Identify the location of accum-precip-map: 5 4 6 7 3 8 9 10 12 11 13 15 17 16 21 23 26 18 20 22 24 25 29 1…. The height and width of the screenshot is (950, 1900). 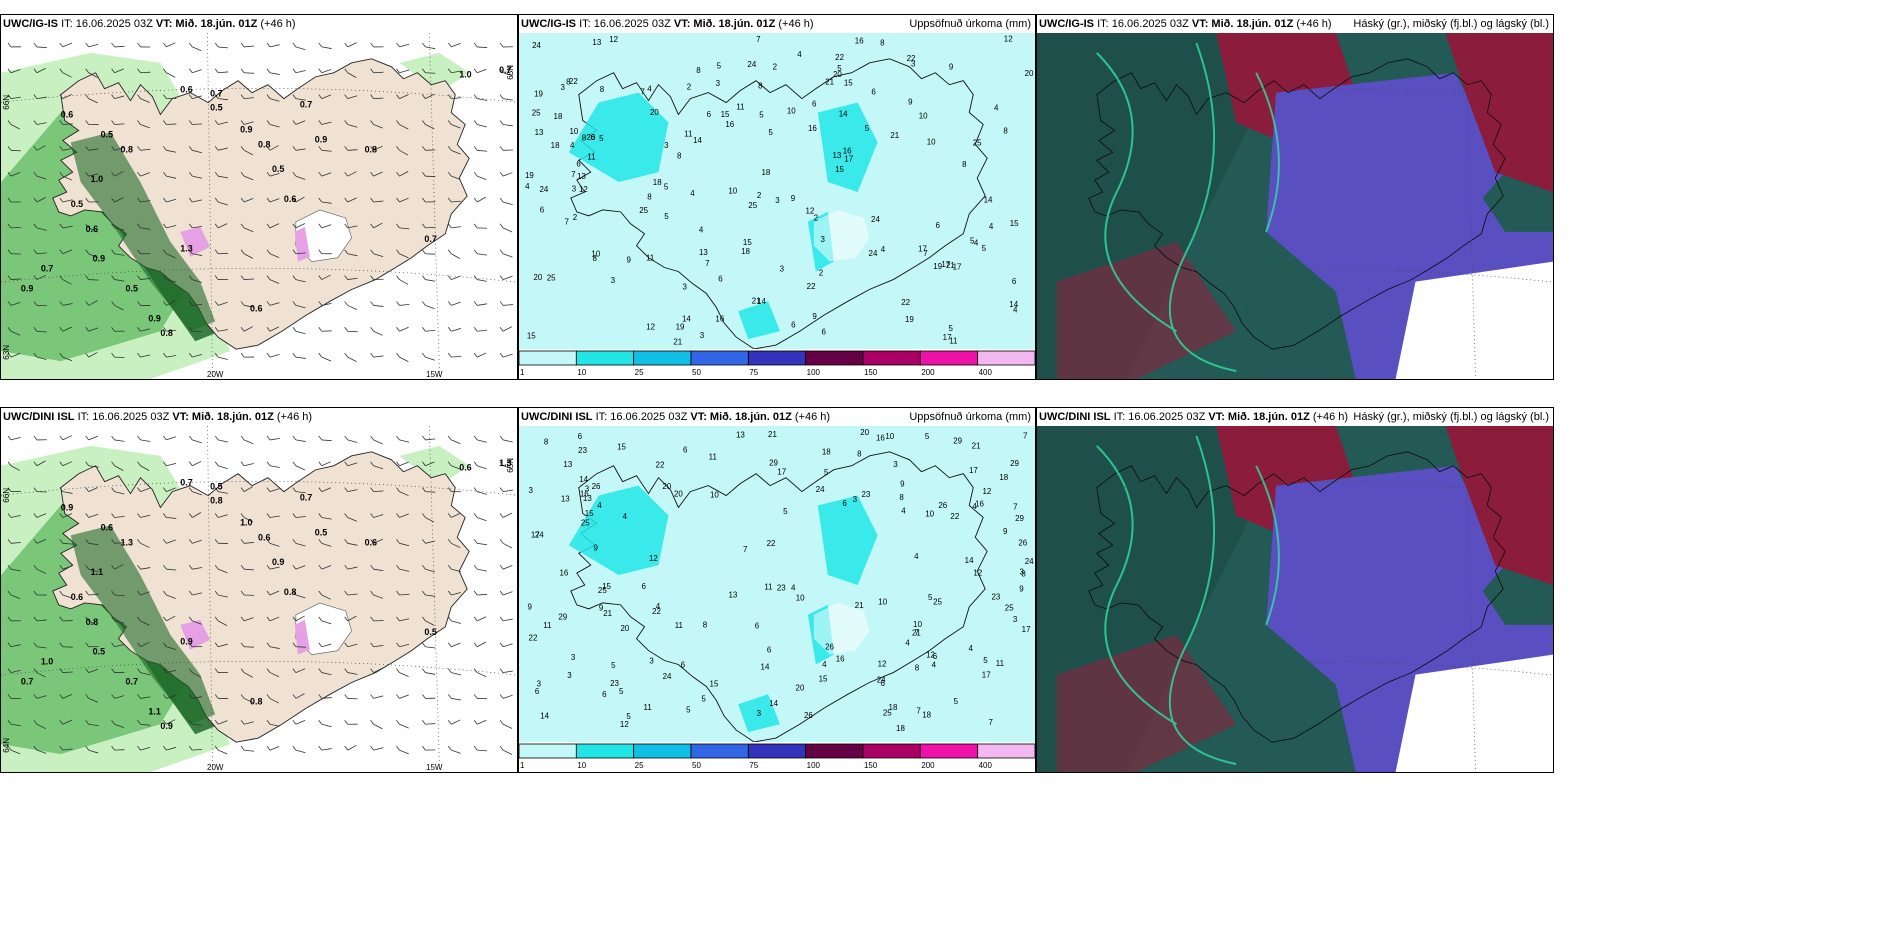
(777, 584).